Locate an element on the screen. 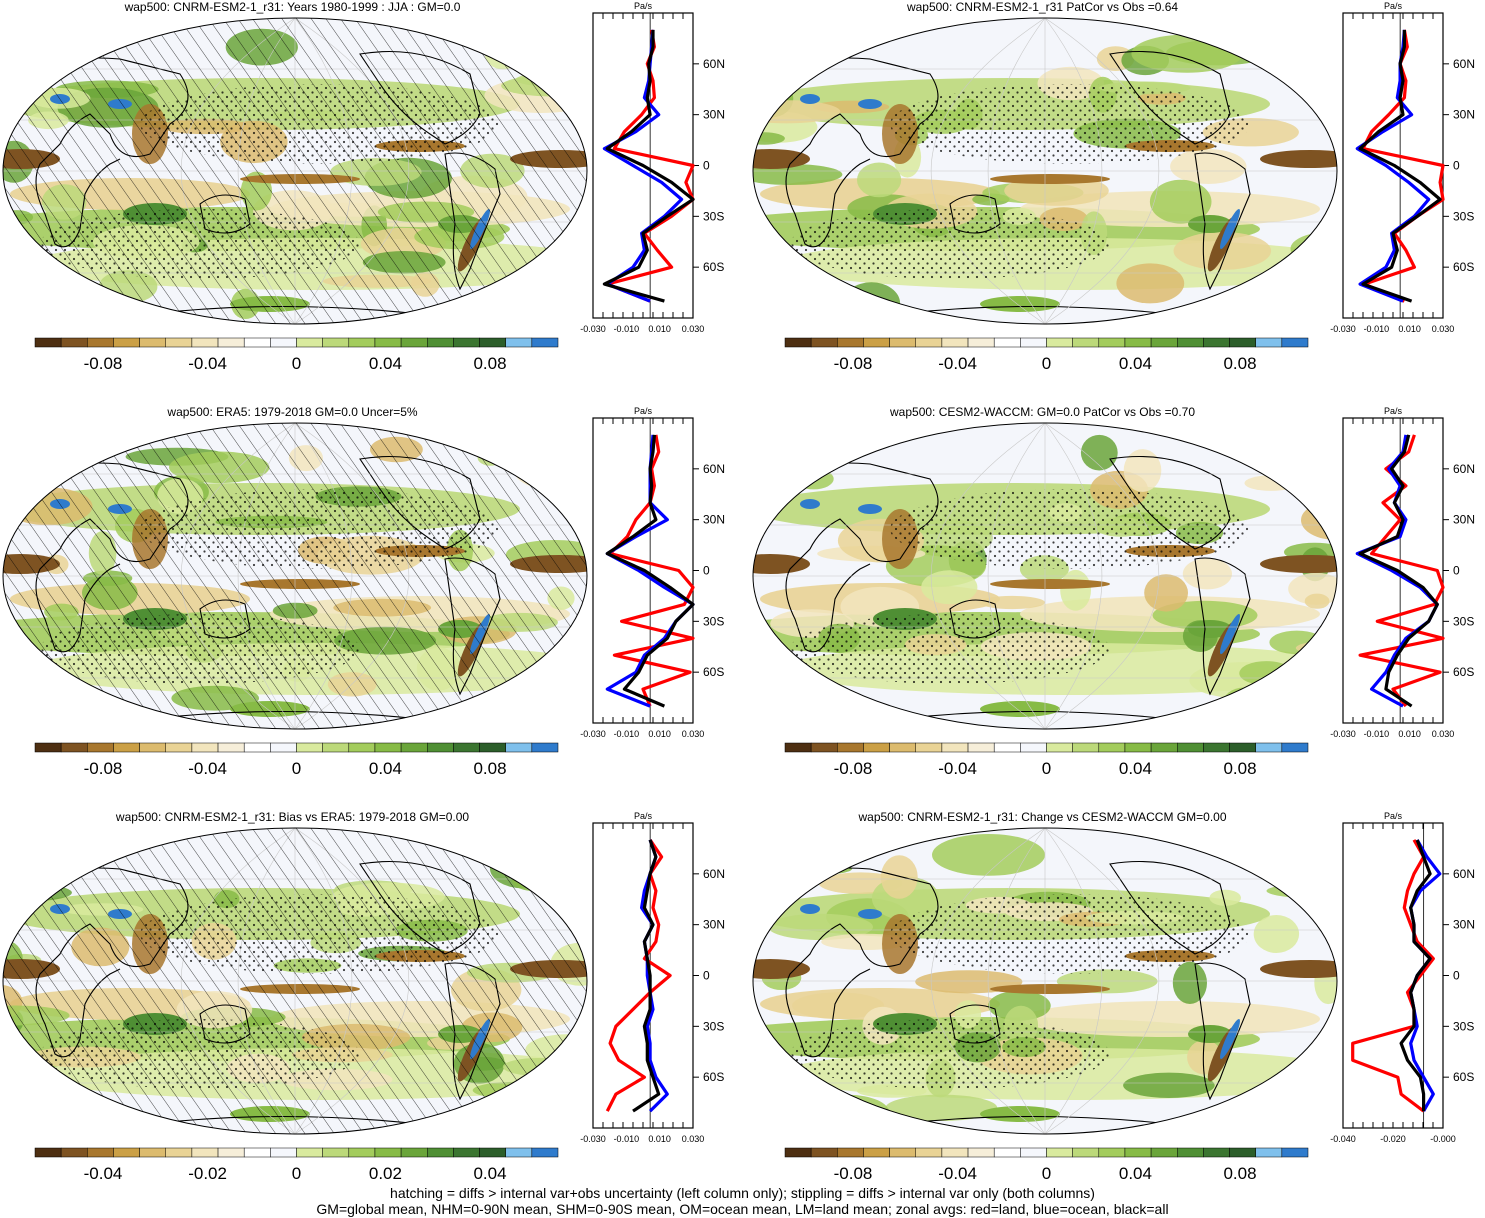 This screenshot has height=1218, width=1485. zonal-lat-label: 60N is located at coordinates (714, 469).